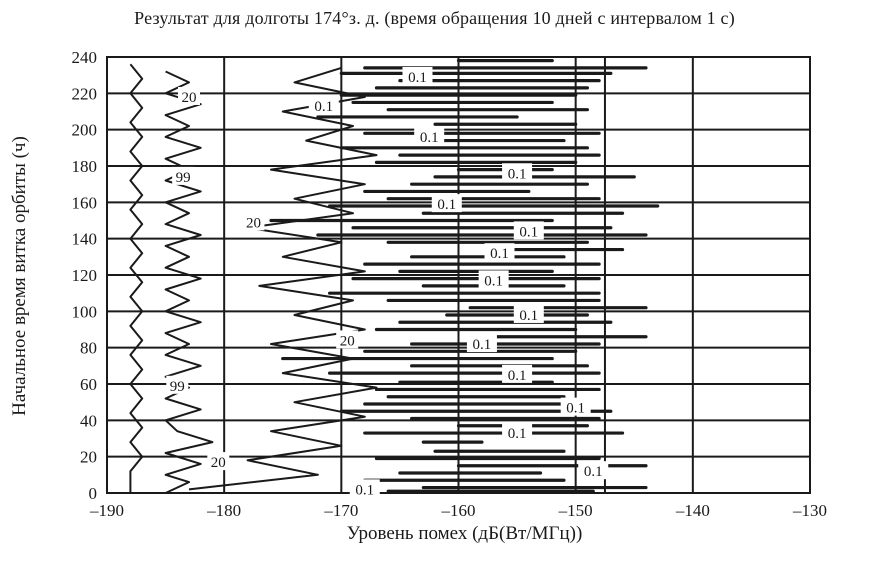 The width and height of the screenshot is (869, 562). What do you see at coordinates (575, 510) in the screenshot?
I see `x-tick-label: –150` at bounding box center [575, 510].